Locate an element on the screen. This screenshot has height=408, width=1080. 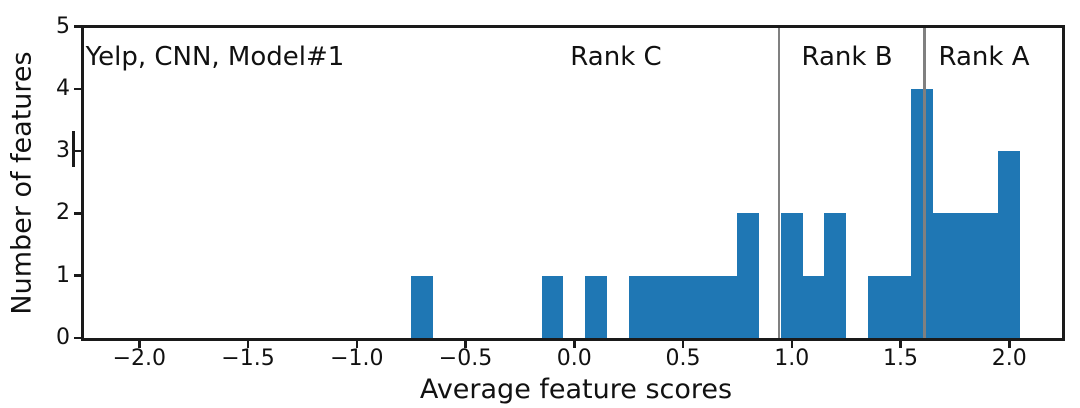
text-cursor-artifact is located at coordinates (73, 149).